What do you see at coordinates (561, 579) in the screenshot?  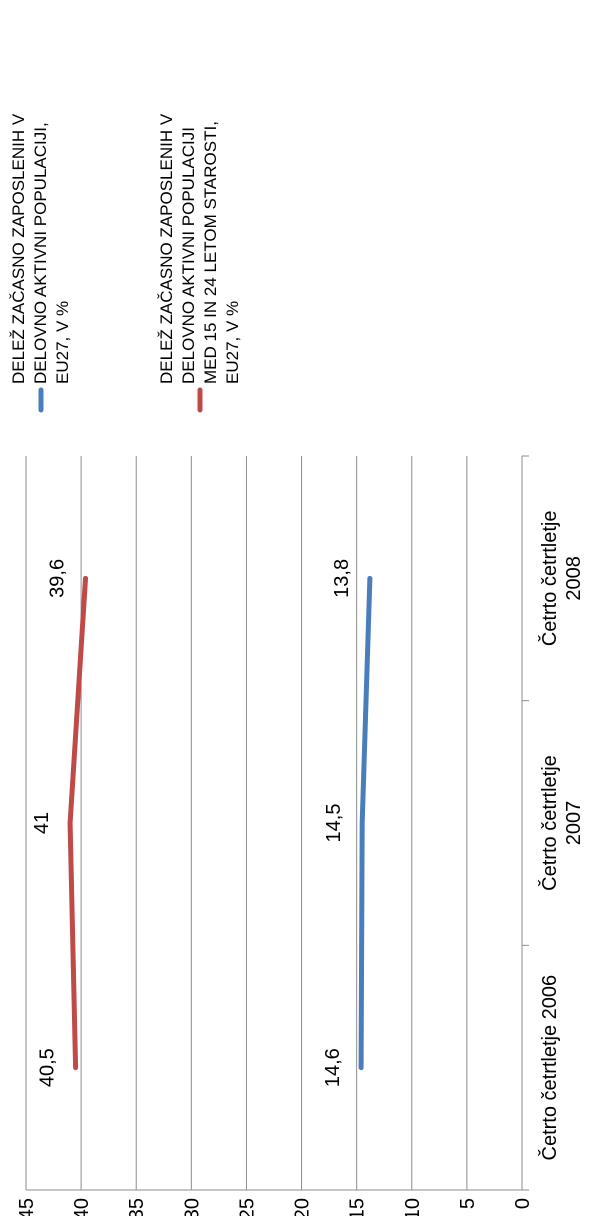 I see `category-label: Četrto četrtletje 2008` at bounding box center [561, 579].